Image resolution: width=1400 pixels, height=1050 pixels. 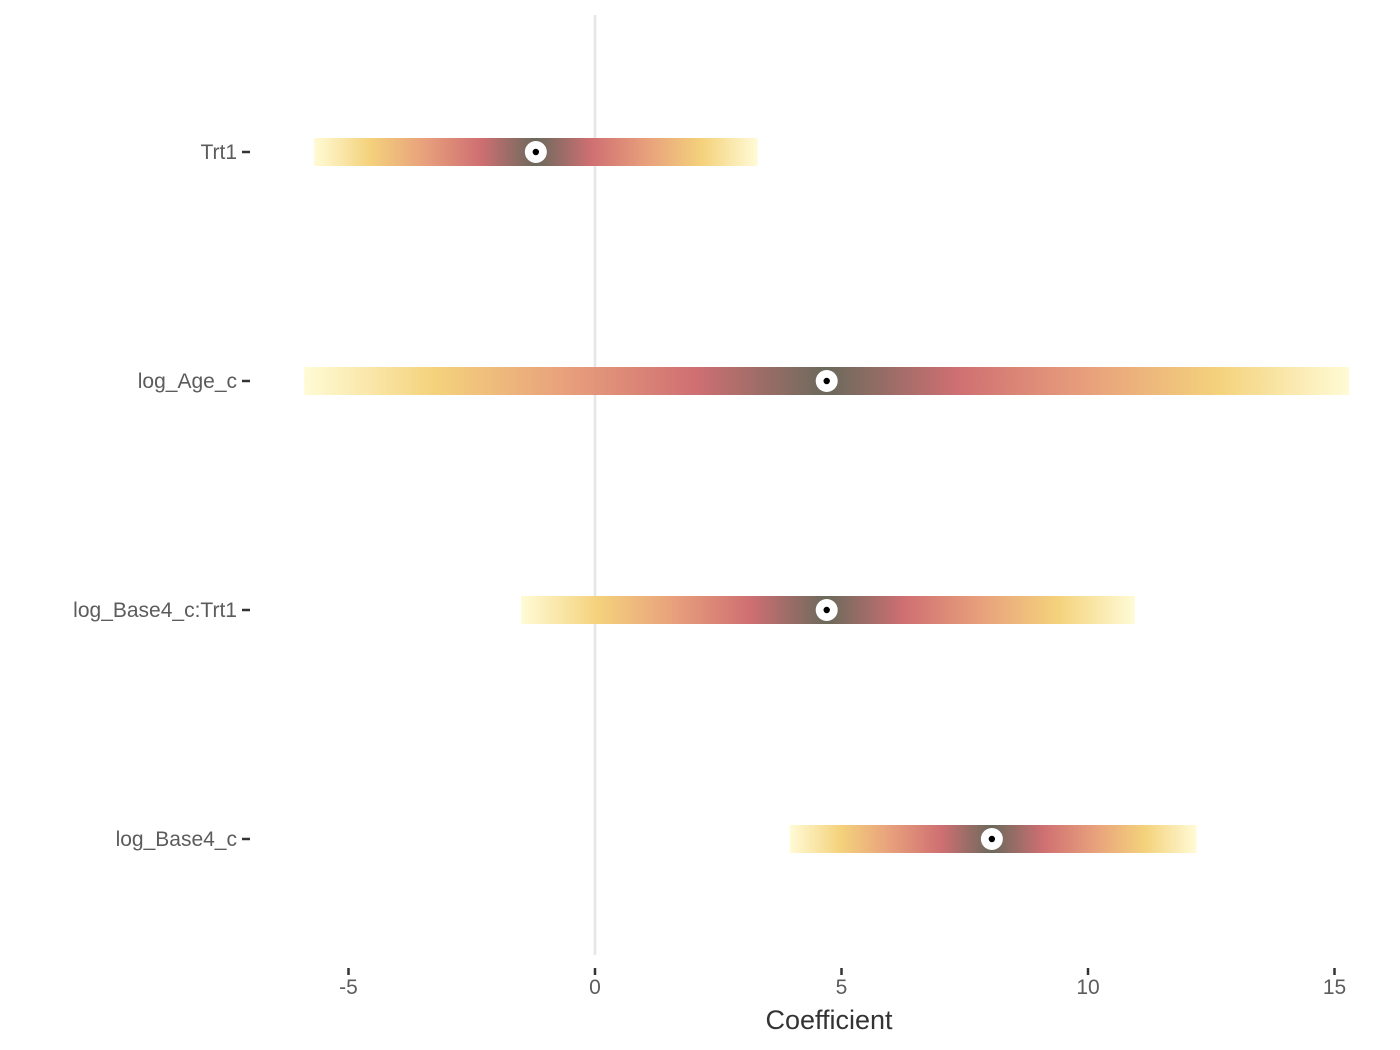 What do you see at coordinates (595, 987) in the screenshot?
I see `x-tick-label: 0` at bounding box center [595, 987].